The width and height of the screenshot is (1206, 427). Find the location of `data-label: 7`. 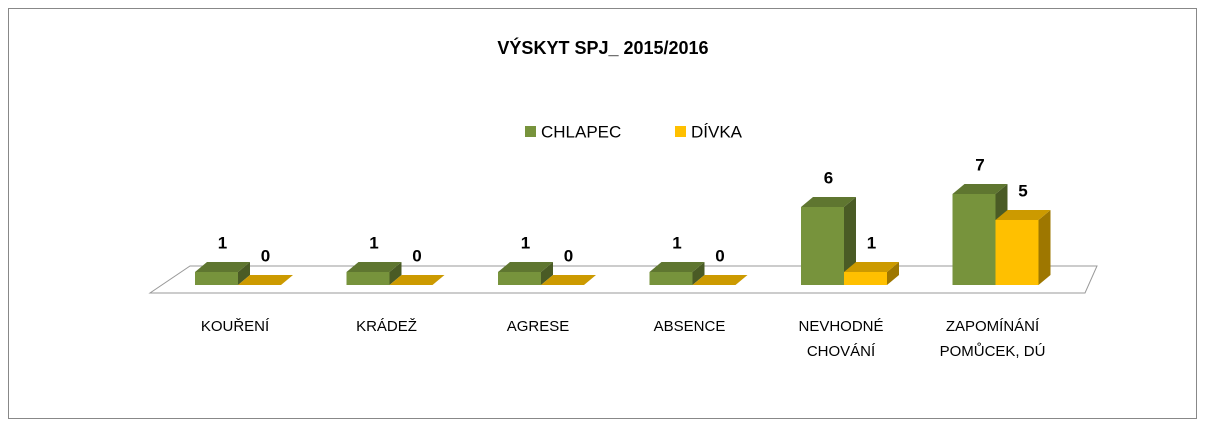

data-label: 7 is located at coordinates (979, 164).